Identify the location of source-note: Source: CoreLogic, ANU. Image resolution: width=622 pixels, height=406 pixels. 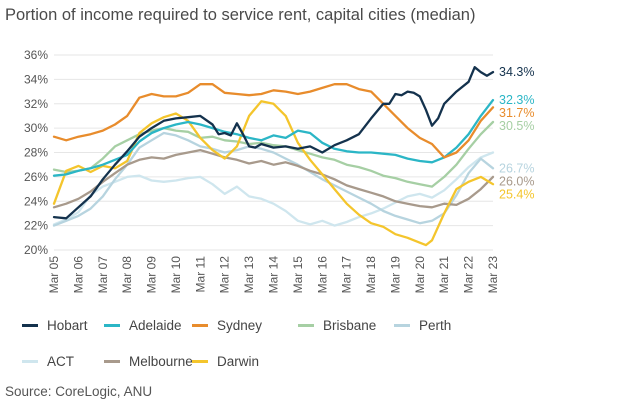
(79, 391).